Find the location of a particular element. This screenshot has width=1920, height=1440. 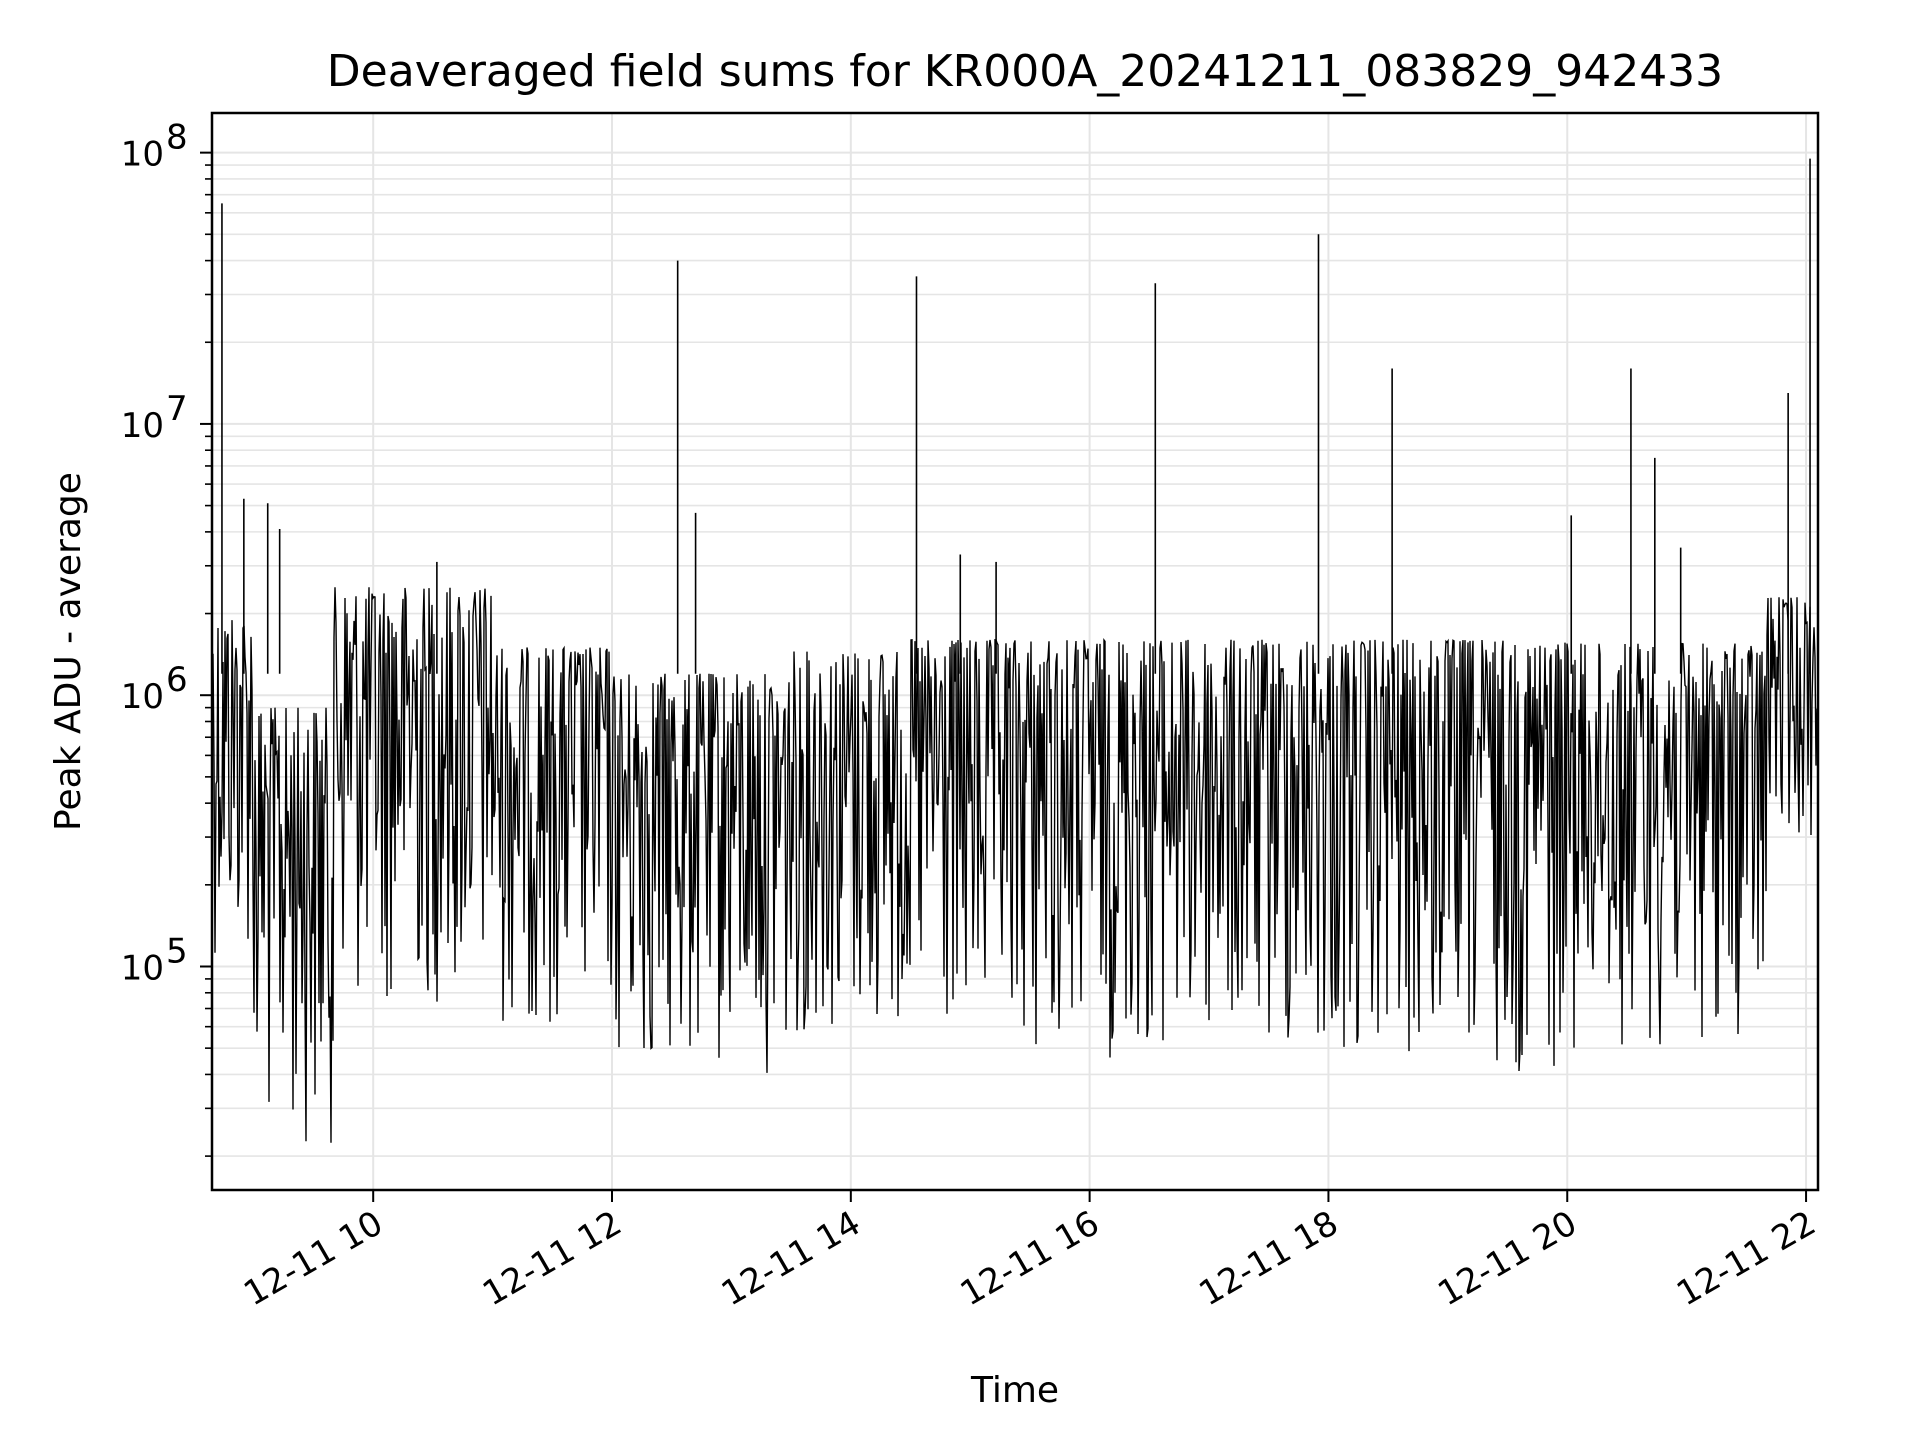

y-axis-label: Peak ADU - average is located at coordinates (68, 651).